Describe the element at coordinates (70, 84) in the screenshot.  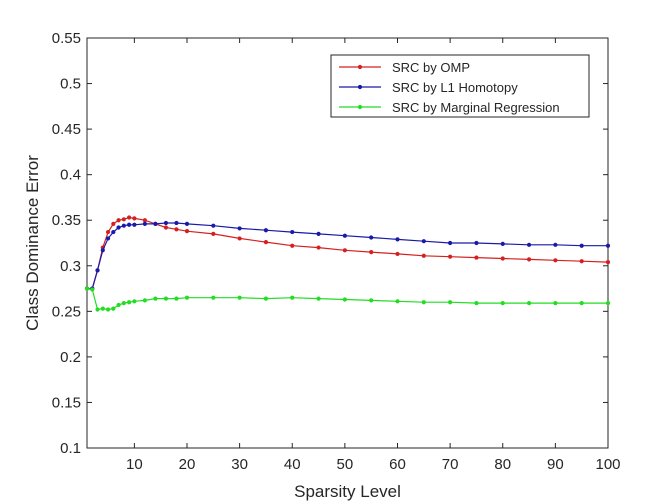
I see `y-tick-label: 0.5` at that location.